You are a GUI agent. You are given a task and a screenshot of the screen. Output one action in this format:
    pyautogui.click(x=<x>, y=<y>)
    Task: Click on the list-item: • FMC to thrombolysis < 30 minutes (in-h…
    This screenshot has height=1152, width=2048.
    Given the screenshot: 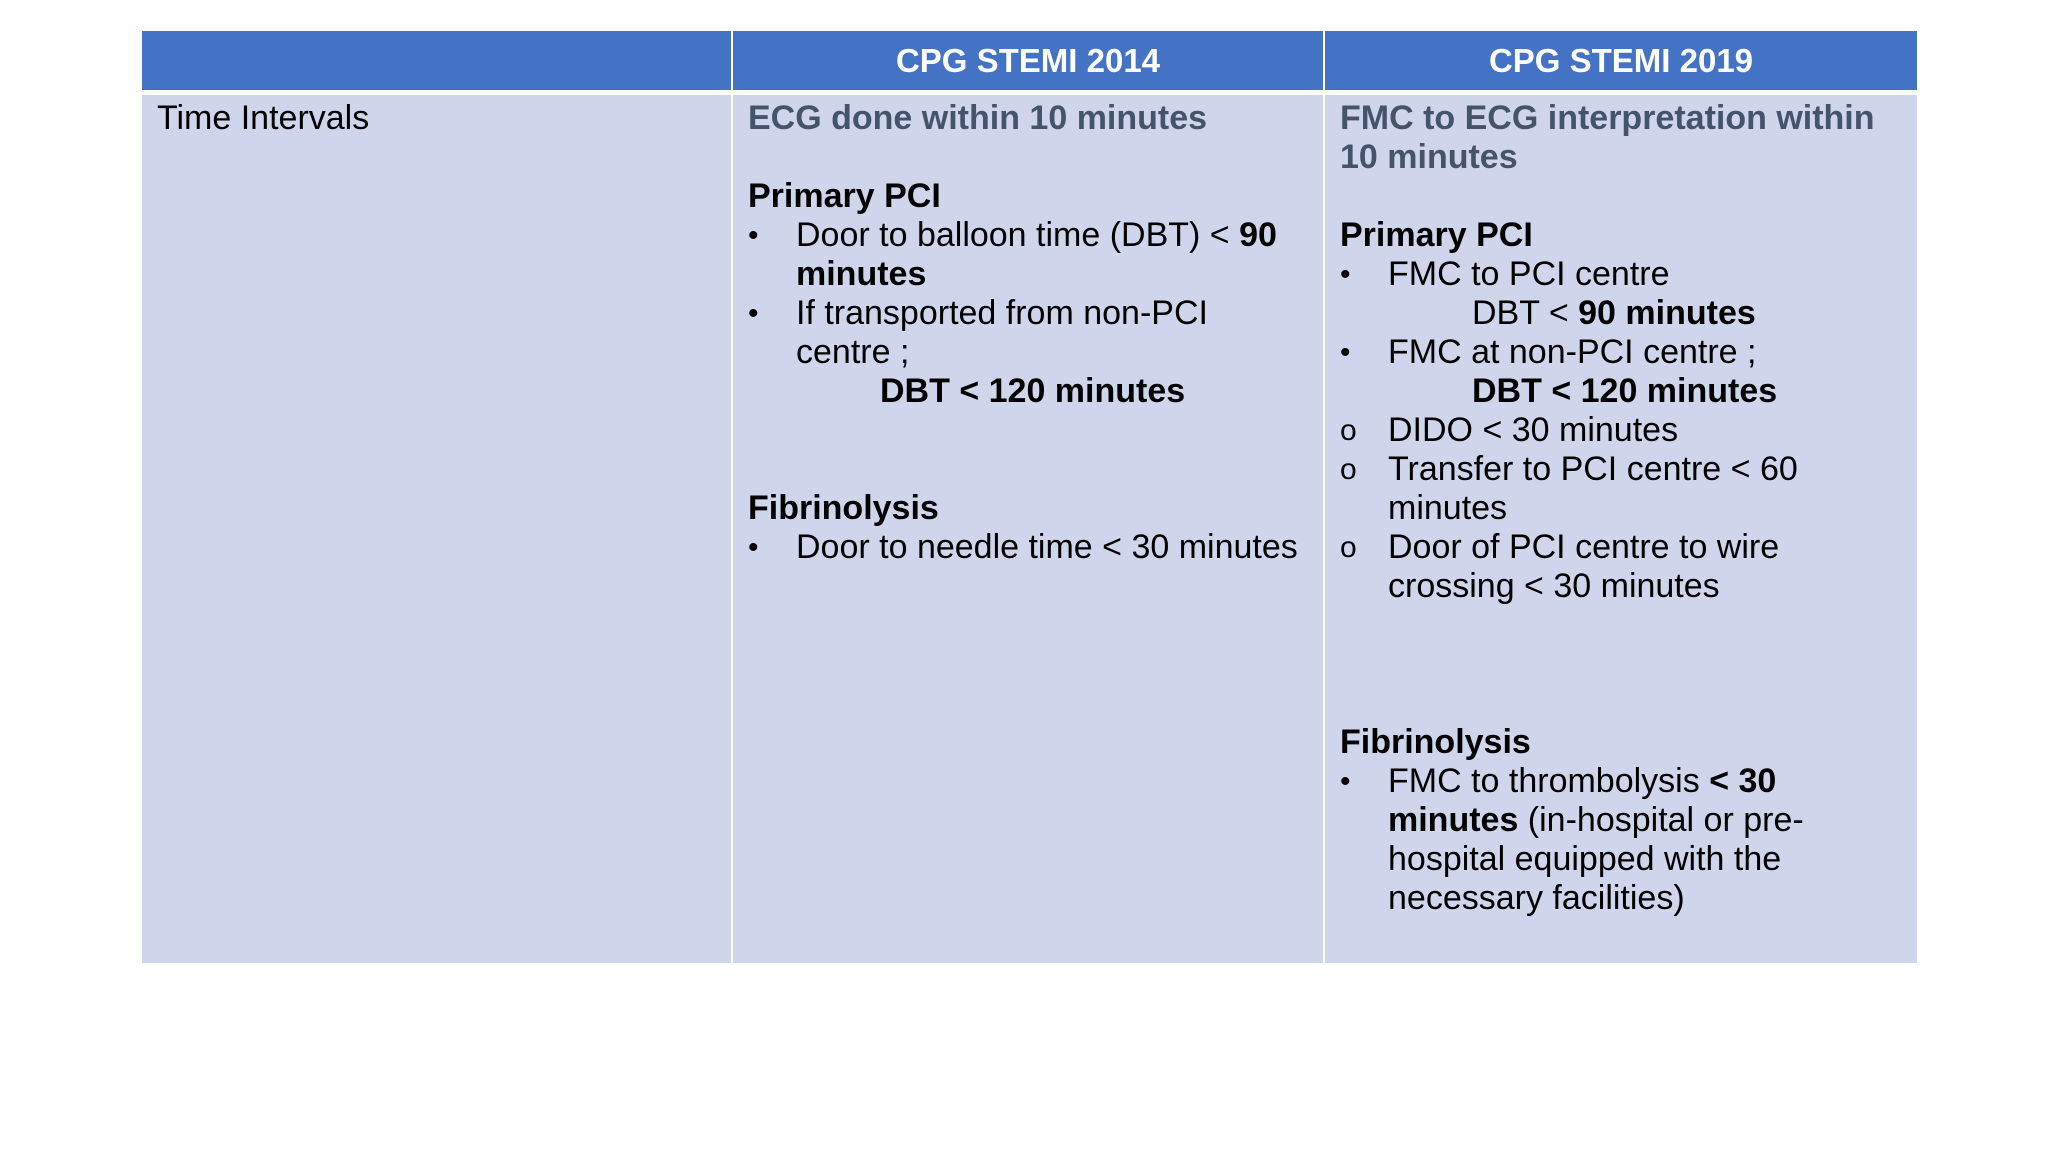 What is the action you would take?
    pyautogui.click(x=1572, y=839)
    